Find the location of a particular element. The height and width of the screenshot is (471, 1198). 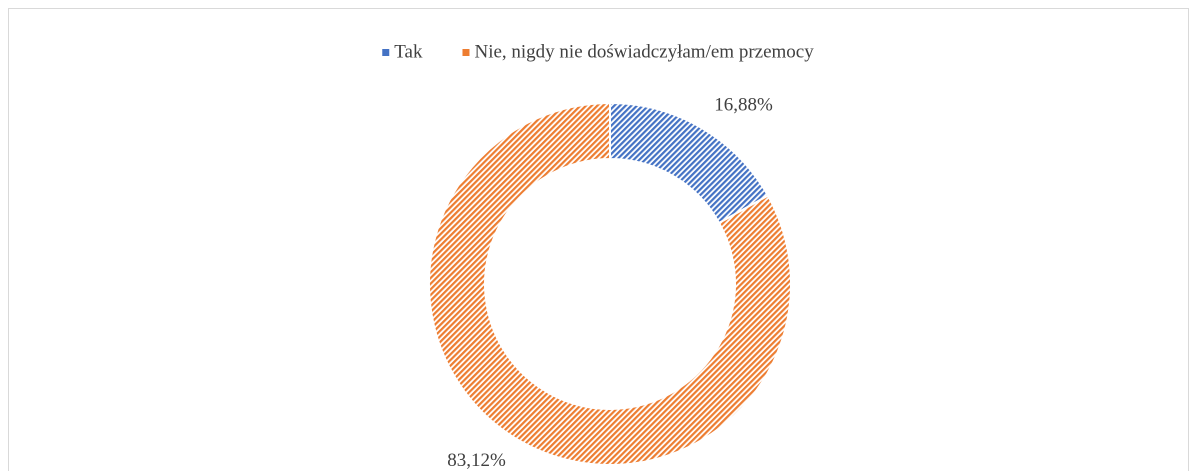

legend-label: Tak is located at coordinates (408, 51).